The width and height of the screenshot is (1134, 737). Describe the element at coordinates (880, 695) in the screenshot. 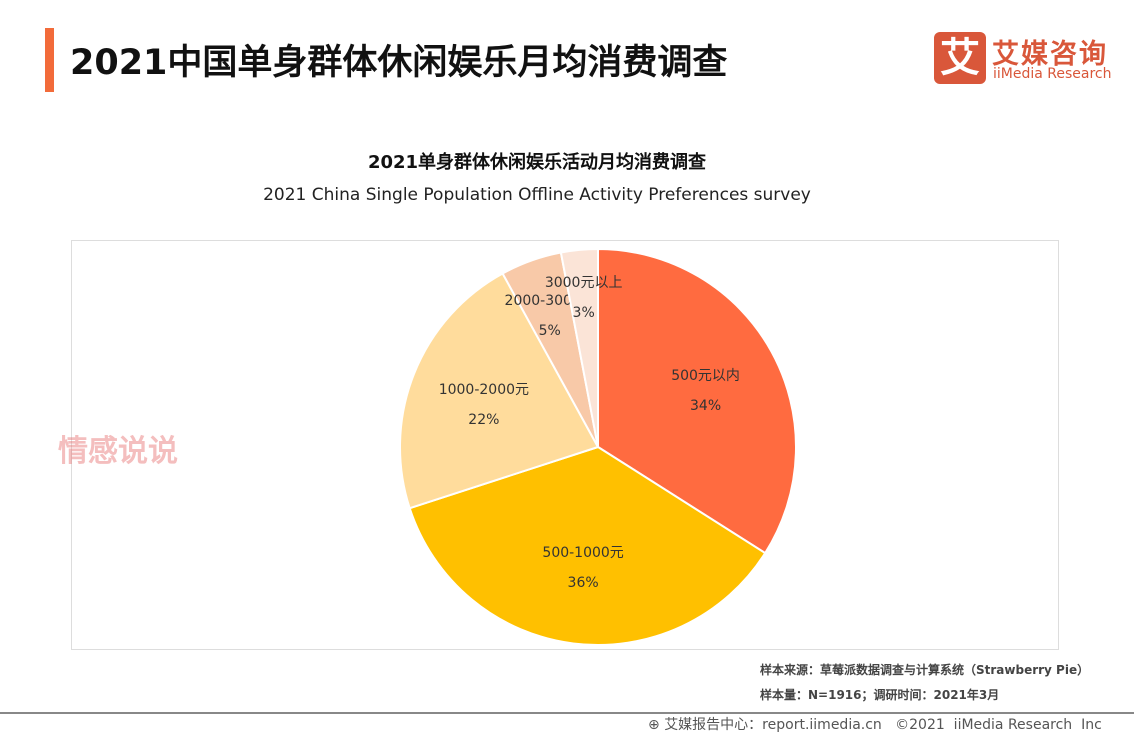

I see `sample-note: 样本量：N=1916；调研时间：2021年3月` at that location.